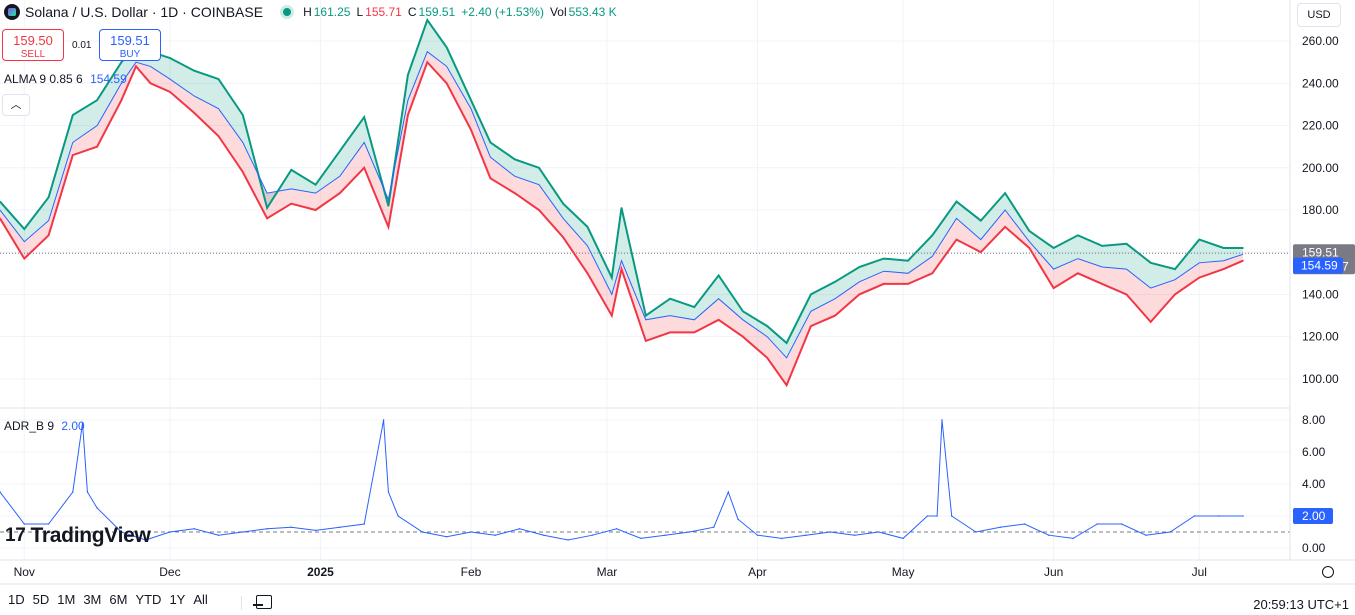 The width and height of the screenshot is (1355, 615). Describe the element at coordinates (24, 572) in the screenshot. I see `time-tick-label: Nov` at that location.